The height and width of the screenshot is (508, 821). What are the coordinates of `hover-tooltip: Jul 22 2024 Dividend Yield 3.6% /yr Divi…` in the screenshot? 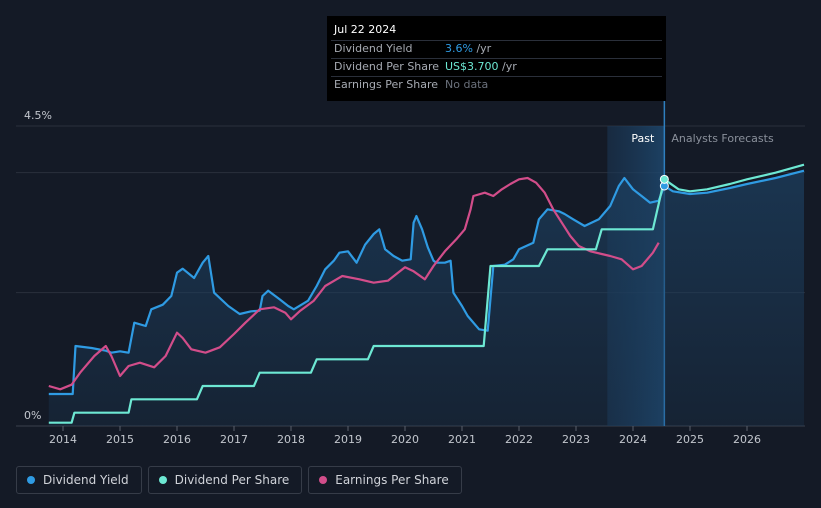 It's located at (496, 58).